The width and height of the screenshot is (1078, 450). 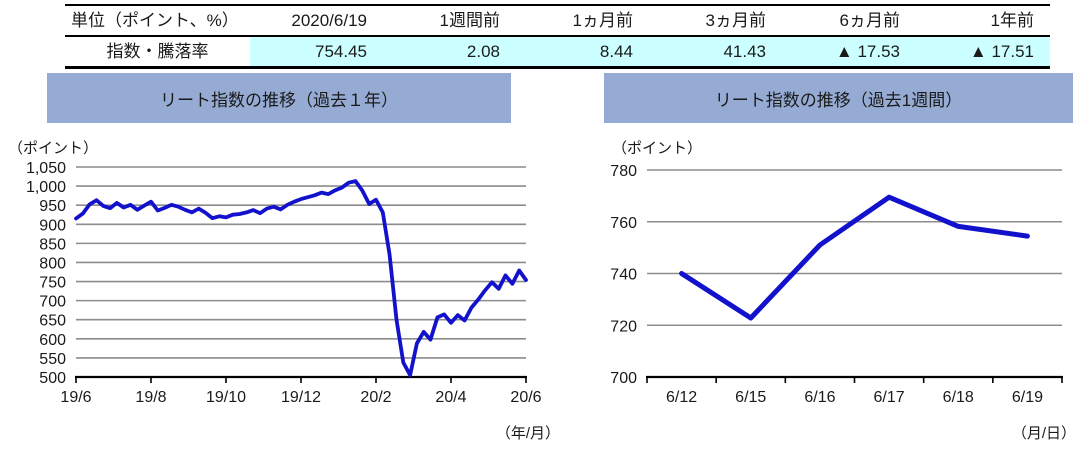 I want to click on x-axis-unit-label: （月/日）, so click(x=1044, y=433).